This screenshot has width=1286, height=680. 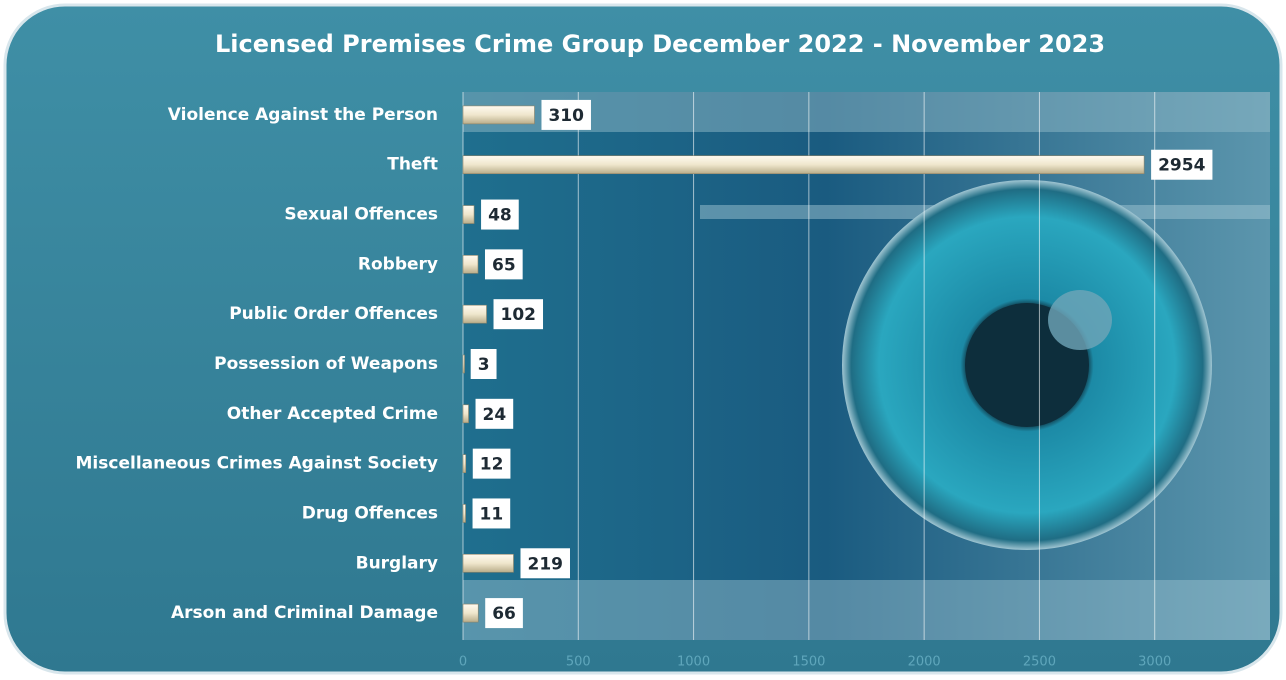 I want to click on data-label: 65, so click(x=504, y=265).